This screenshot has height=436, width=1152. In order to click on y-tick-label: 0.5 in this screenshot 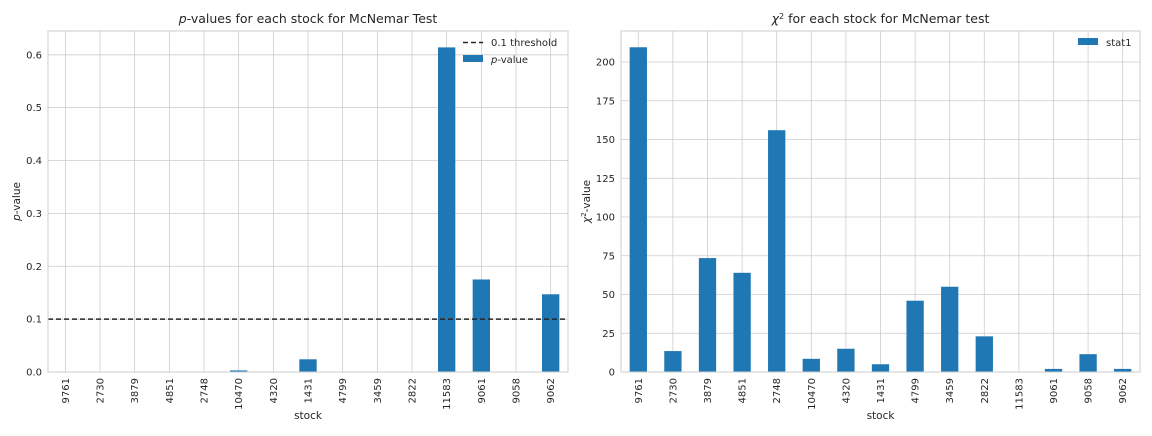, I will do `click(34, 108)`.